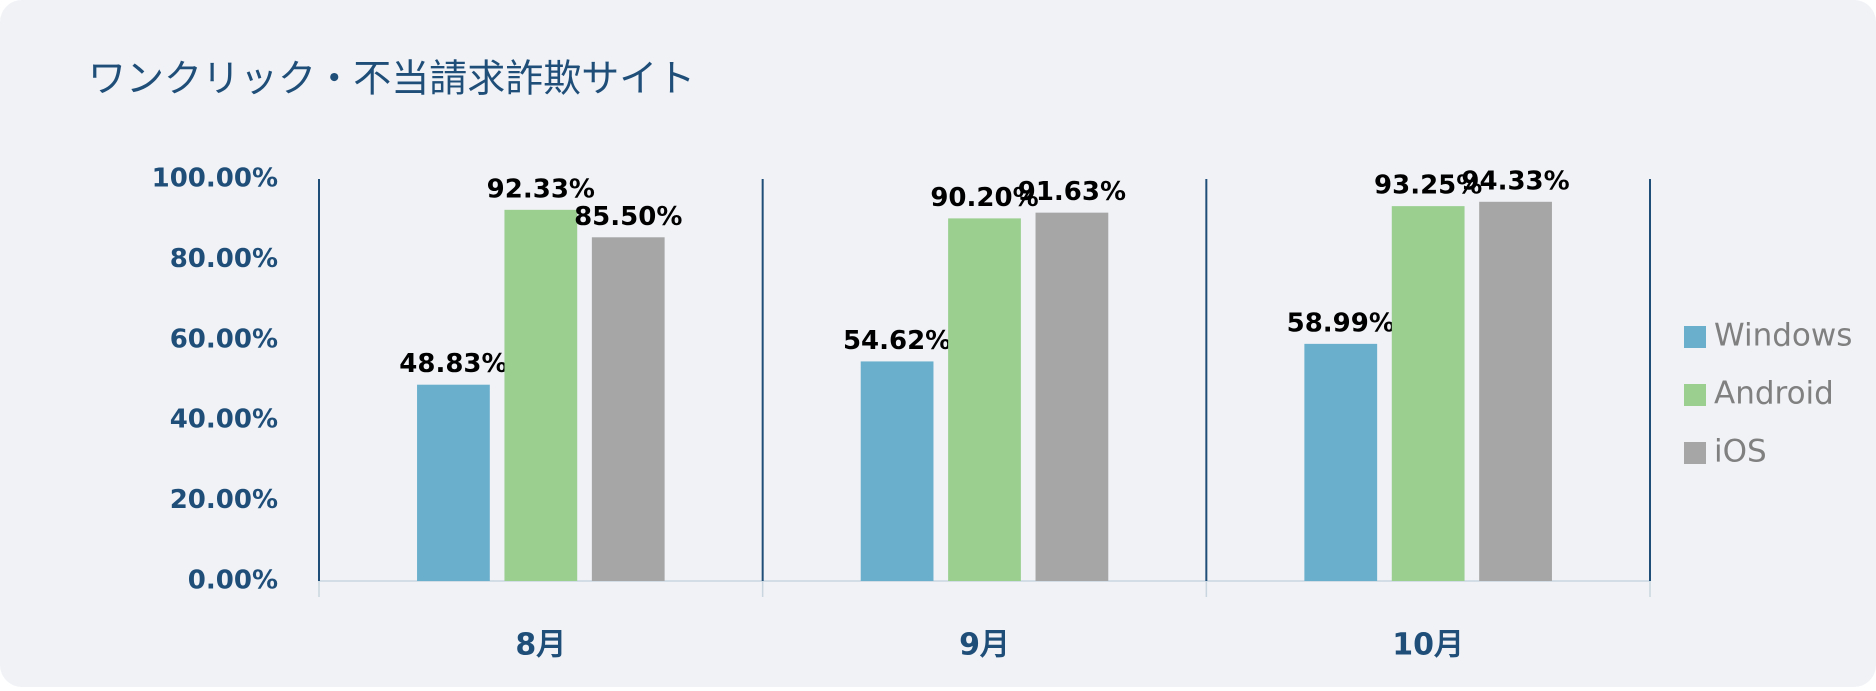 The width and height of the screenshot is (1876, 691). Describe the element at coordinates (541, 189) in the screenshot. I see `data-label: 92.33%` at that location.